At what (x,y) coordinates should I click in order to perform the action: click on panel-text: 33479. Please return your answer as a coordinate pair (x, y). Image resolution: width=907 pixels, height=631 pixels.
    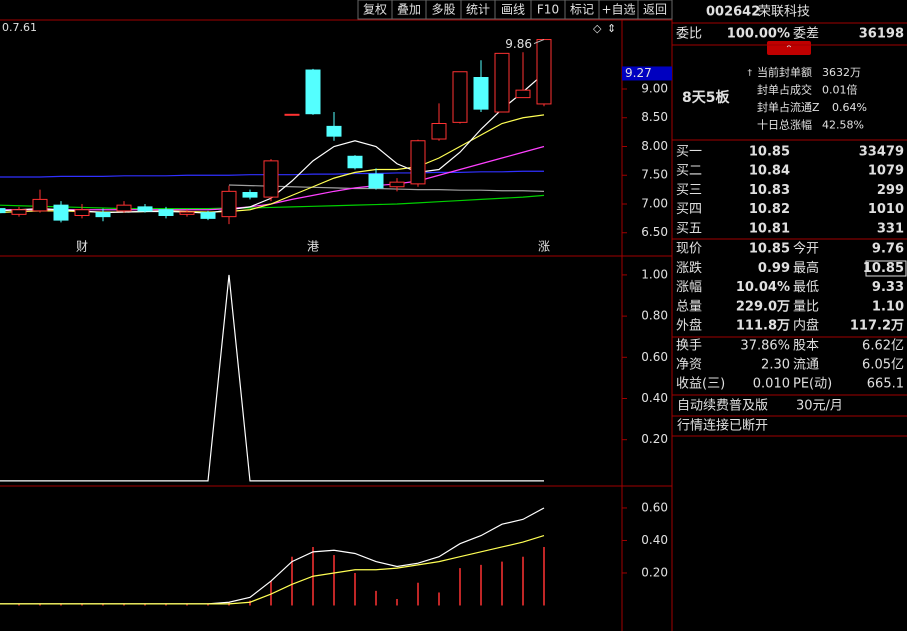
    Looking at the image, I should click on (881, 152).